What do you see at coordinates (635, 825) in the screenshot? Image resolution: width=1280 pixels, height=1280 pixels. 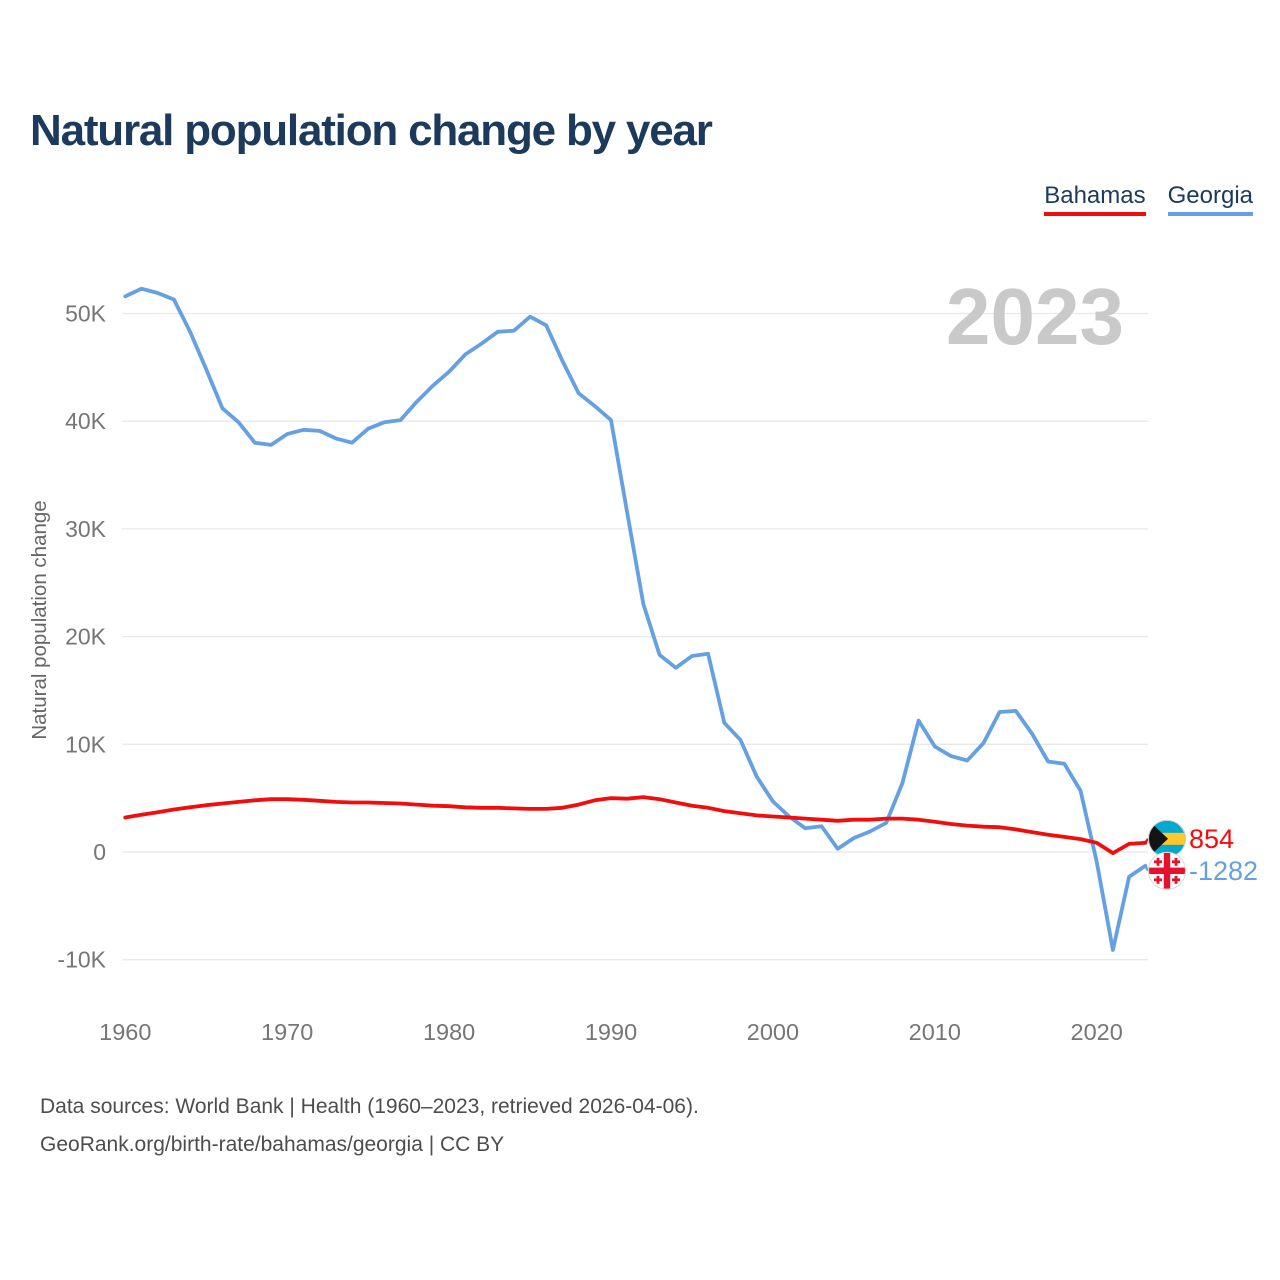 I see `bahamas-line` at bounding box center [635, 825].